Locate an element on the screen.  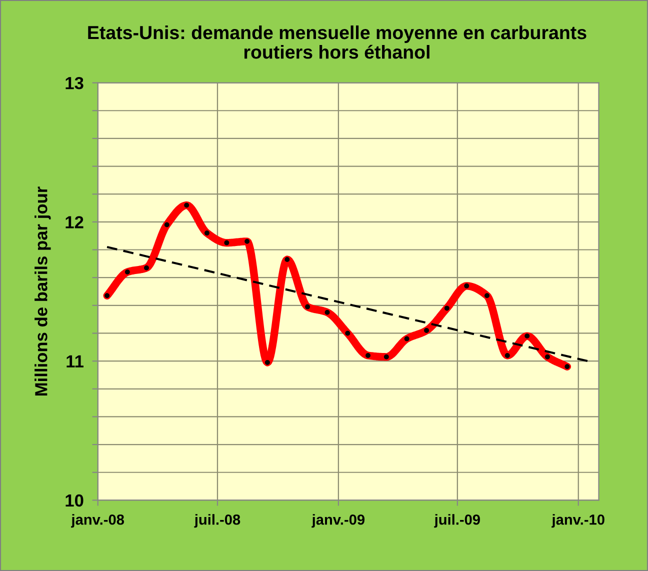
y-tick-label: 13 is located at coordinates (75, 83).